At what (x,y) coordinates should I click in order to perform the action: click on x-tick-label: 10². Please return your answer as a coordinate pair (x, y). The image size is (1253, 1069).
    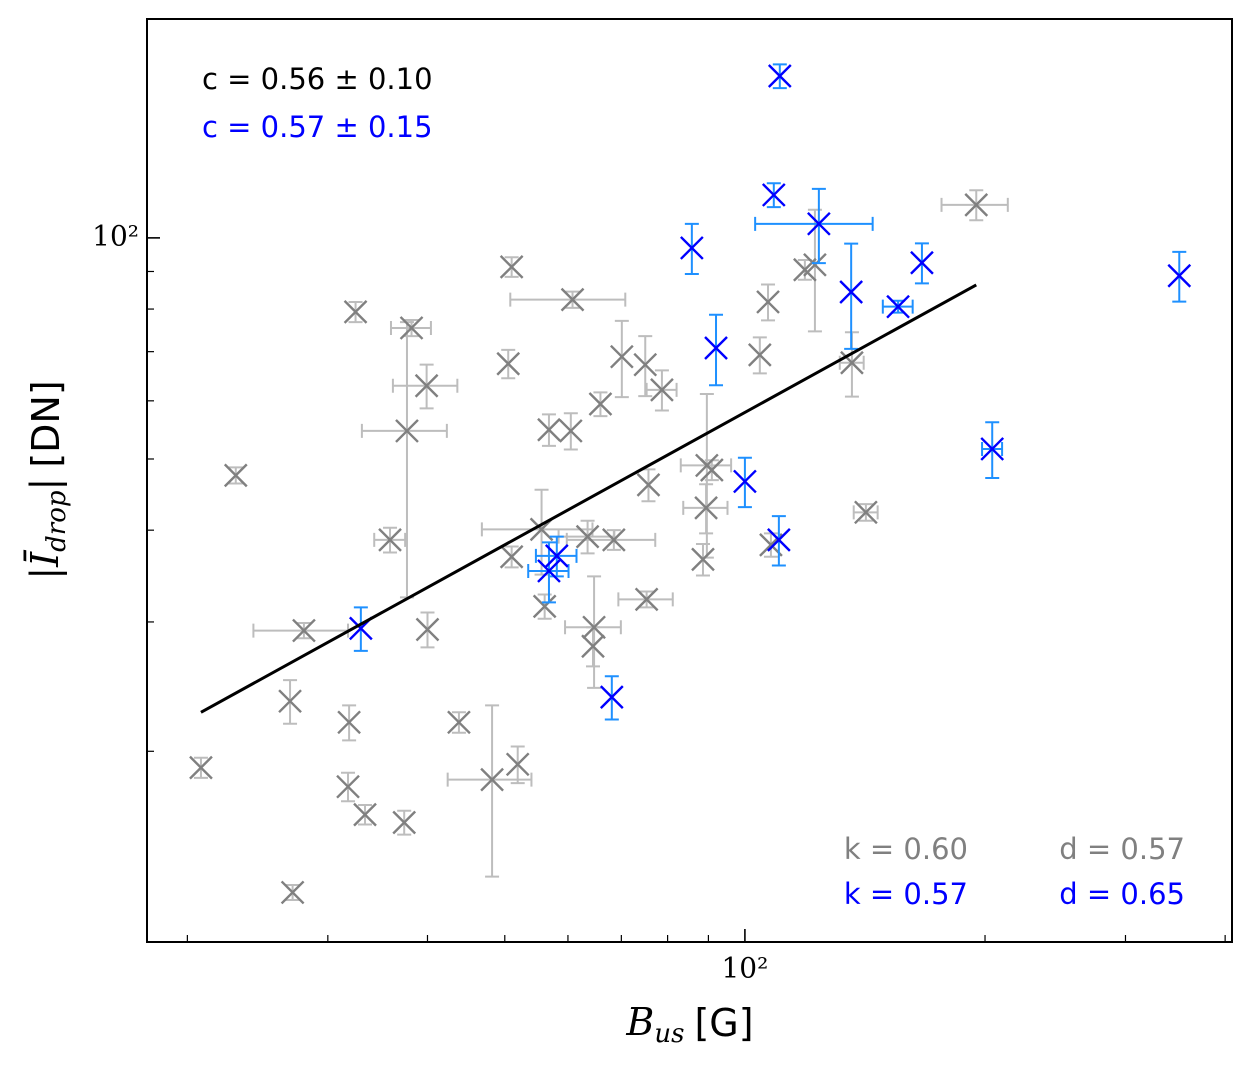
    Looking at the image, I should click on (744, 968).